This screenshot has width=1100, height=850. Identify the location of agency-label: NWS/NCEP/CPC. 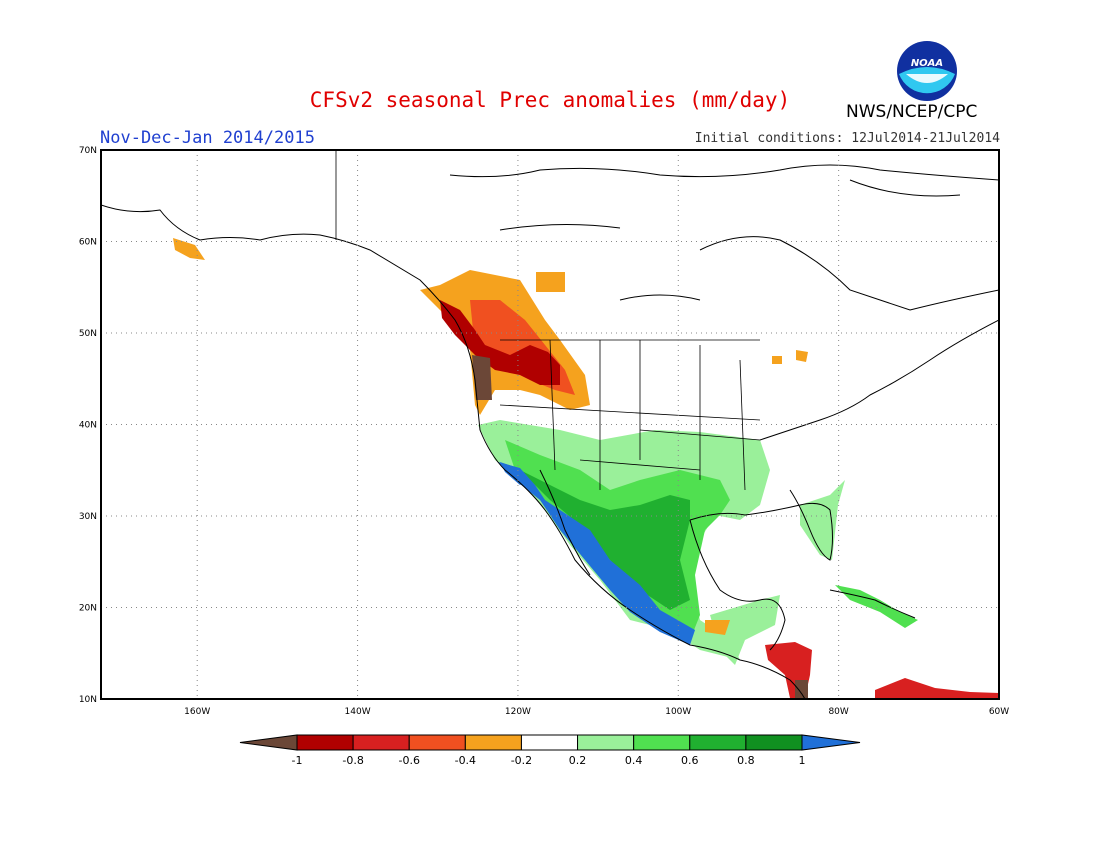
(912, 112).